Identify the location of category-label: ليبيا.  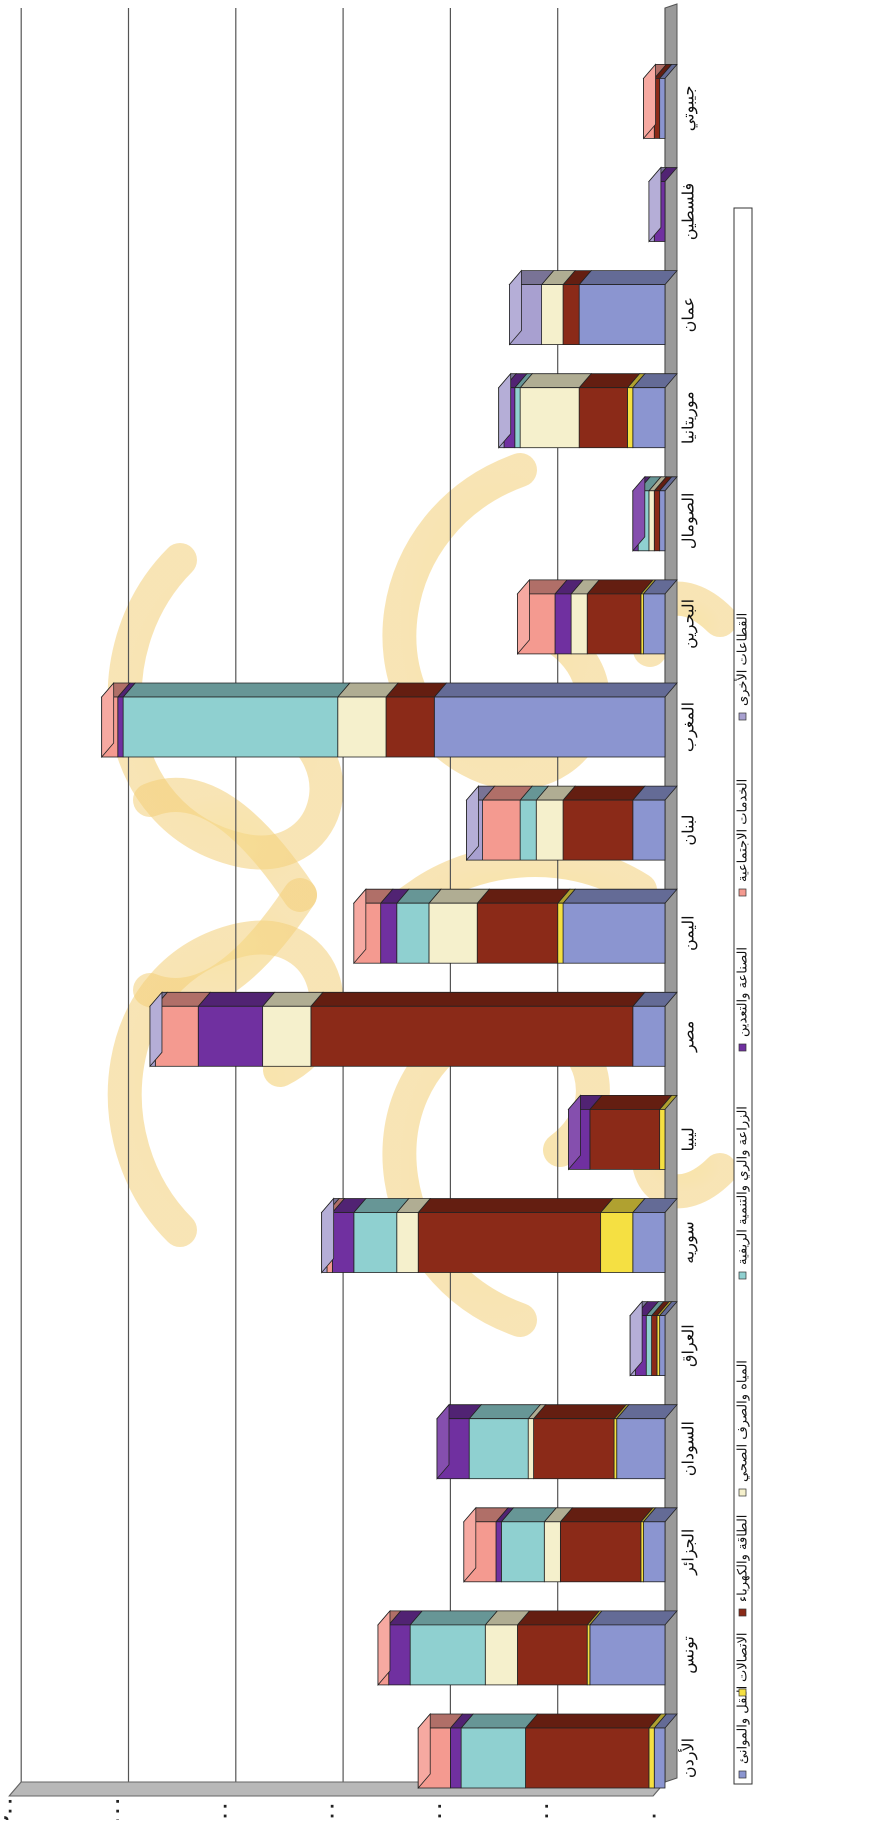
(688, 1139).